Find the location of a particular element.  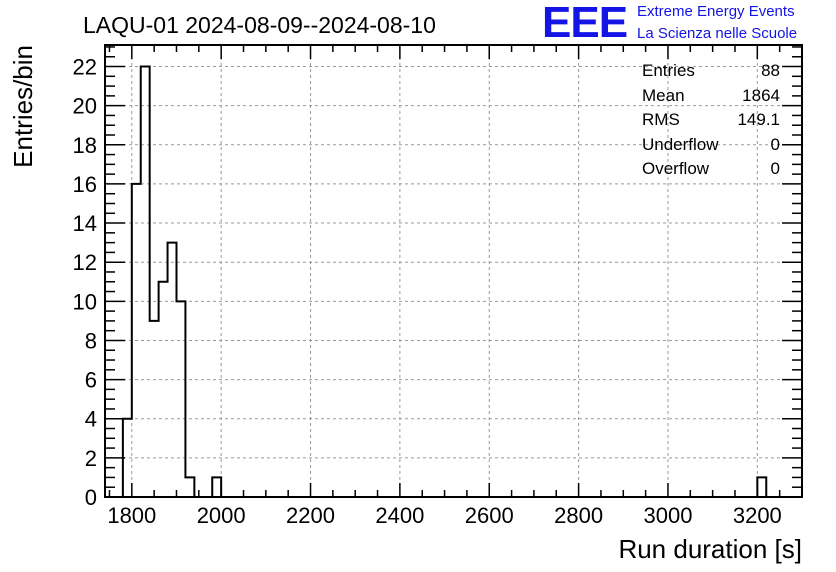

y-tick-label: 20 is located at coordinates (85, 106).